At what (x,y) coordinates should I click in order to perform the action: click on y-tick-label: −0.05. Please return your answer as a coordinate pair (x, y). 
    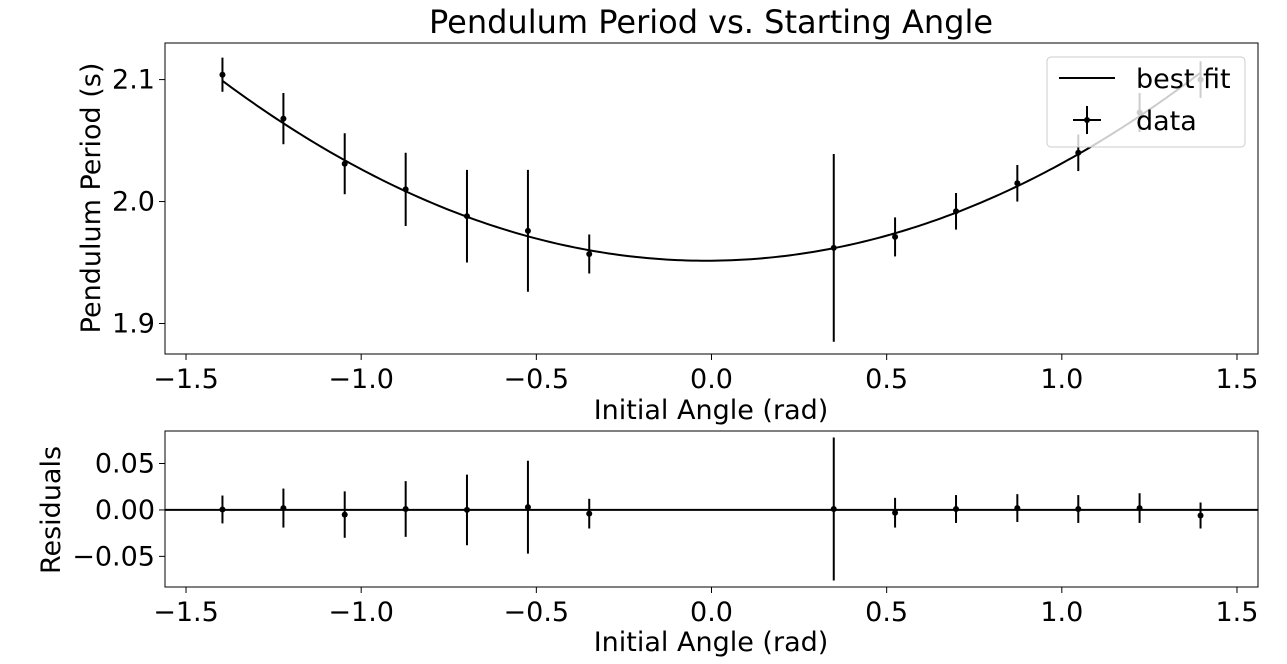
    Looking at the image, I should click on (113, 556).